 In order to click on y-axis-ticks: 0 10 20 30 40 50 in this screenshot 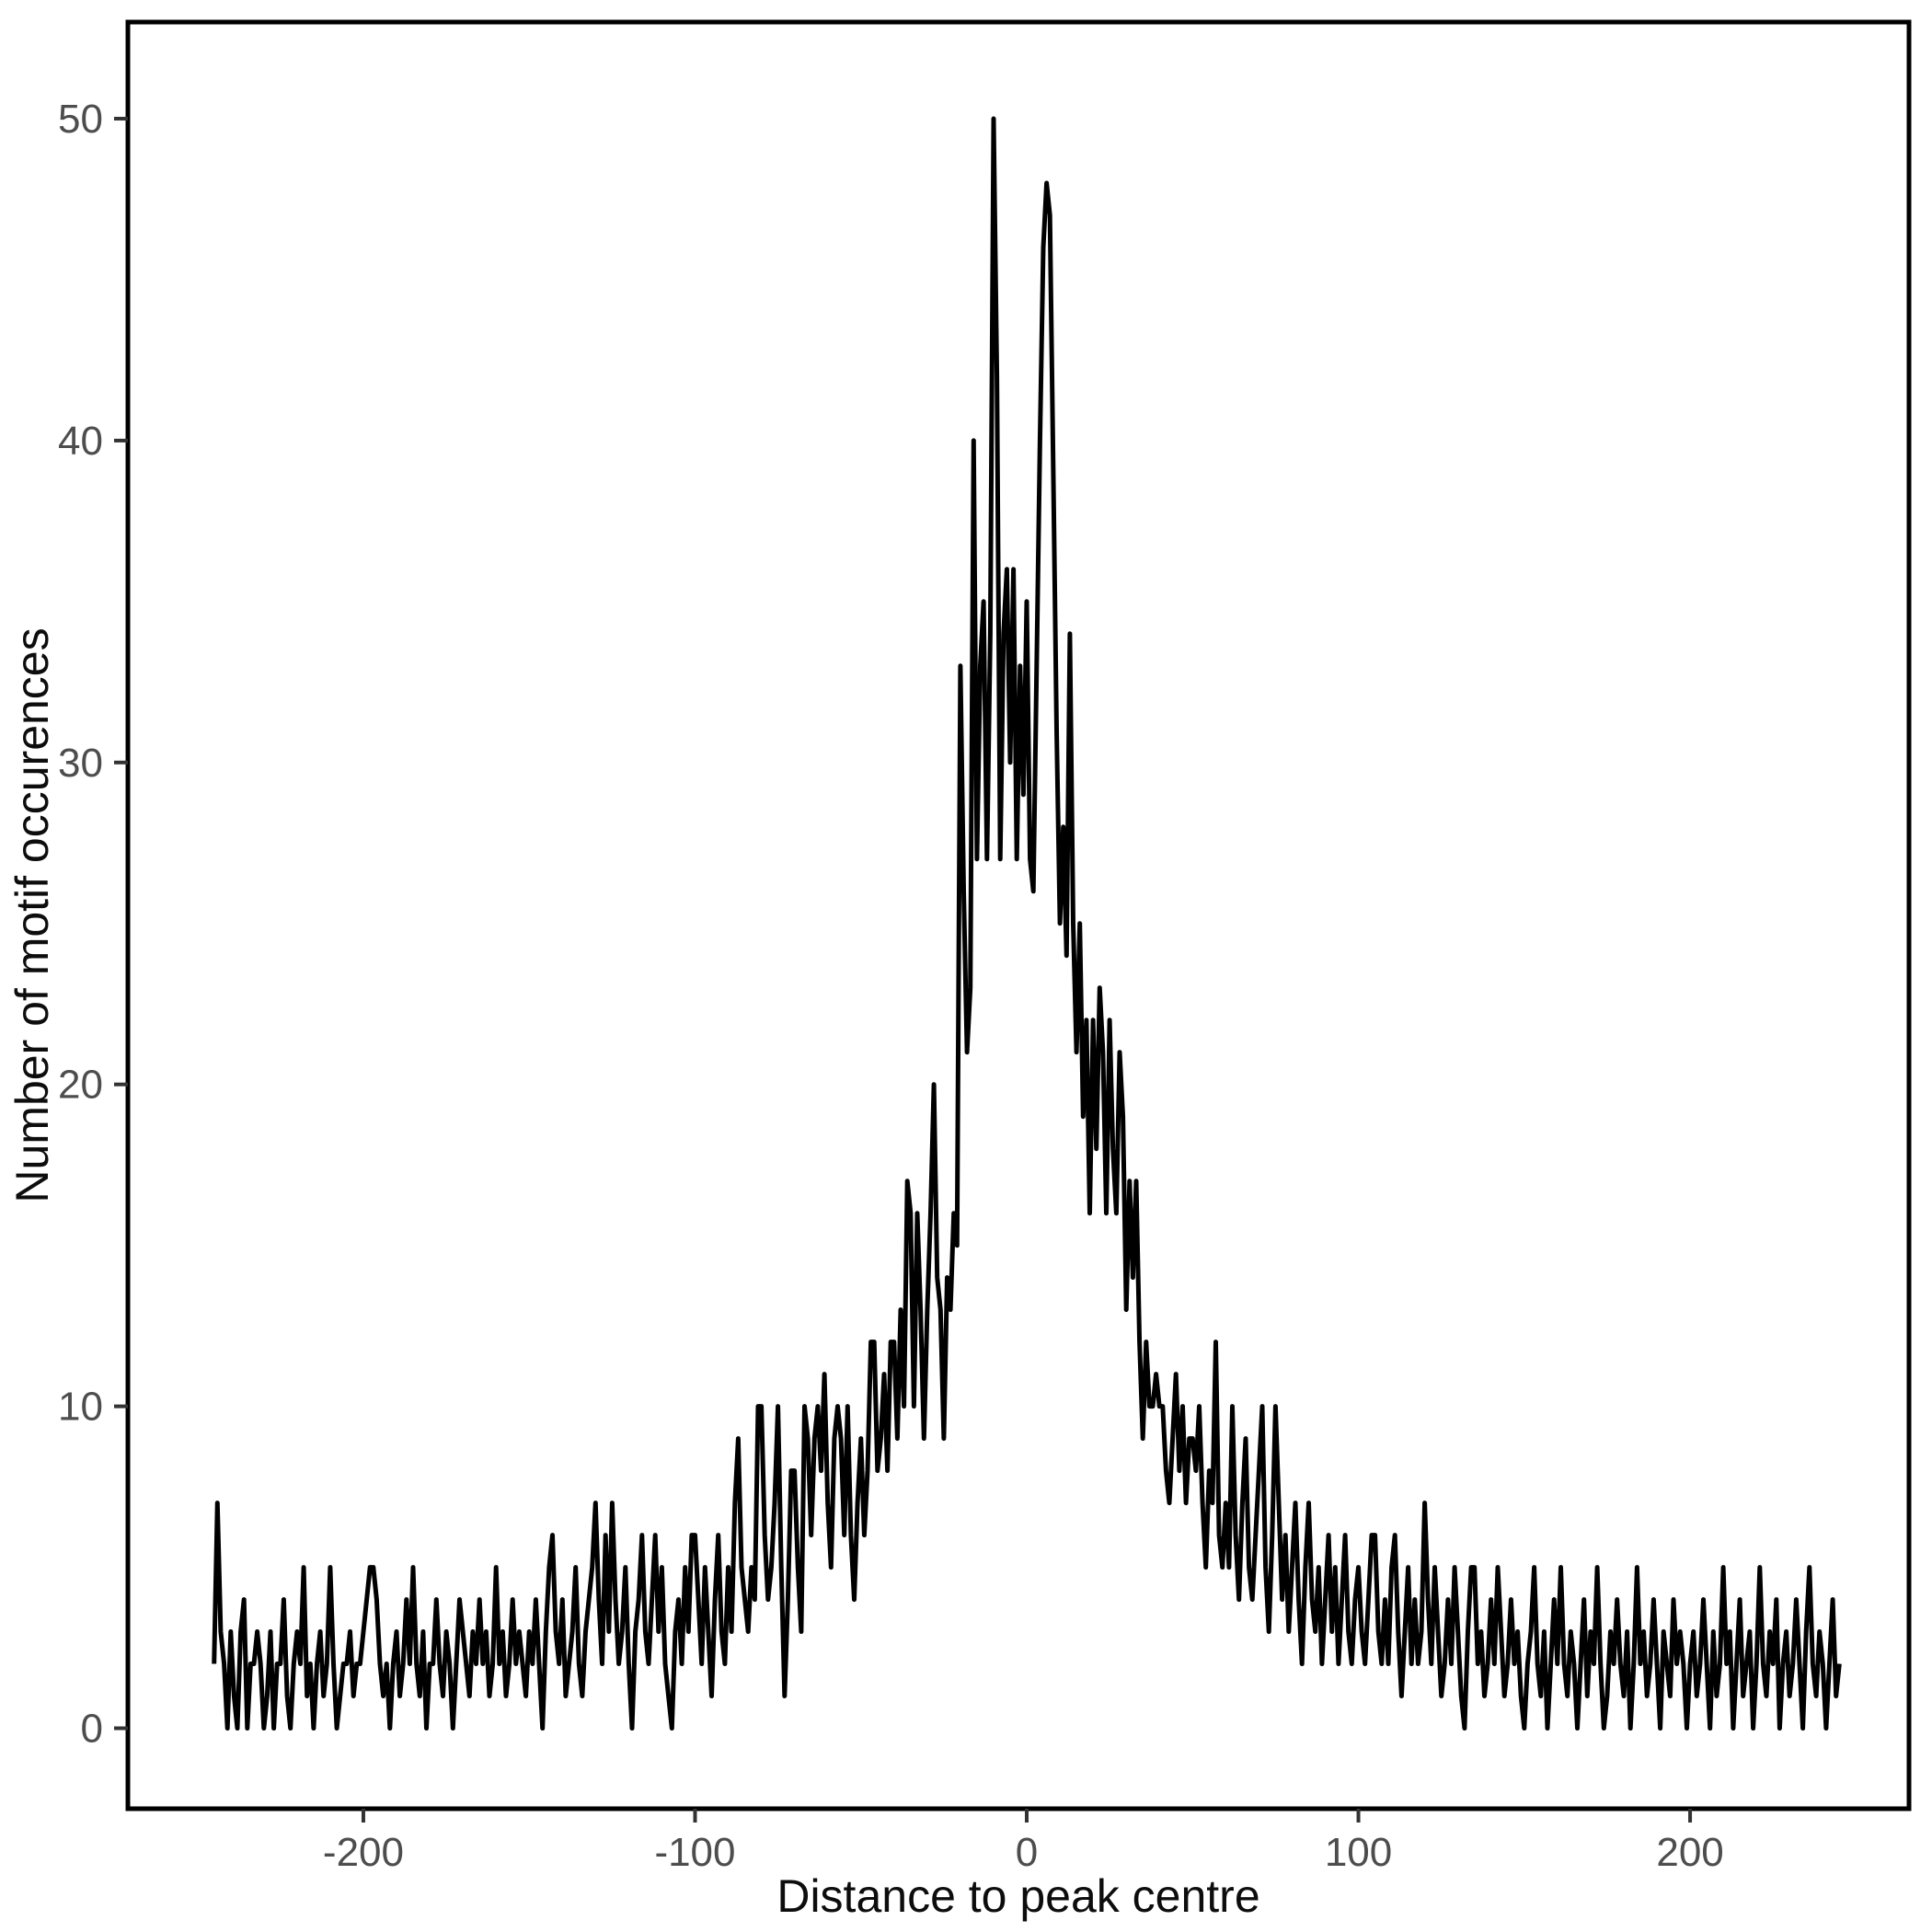, I will do `click(93, 924)`.